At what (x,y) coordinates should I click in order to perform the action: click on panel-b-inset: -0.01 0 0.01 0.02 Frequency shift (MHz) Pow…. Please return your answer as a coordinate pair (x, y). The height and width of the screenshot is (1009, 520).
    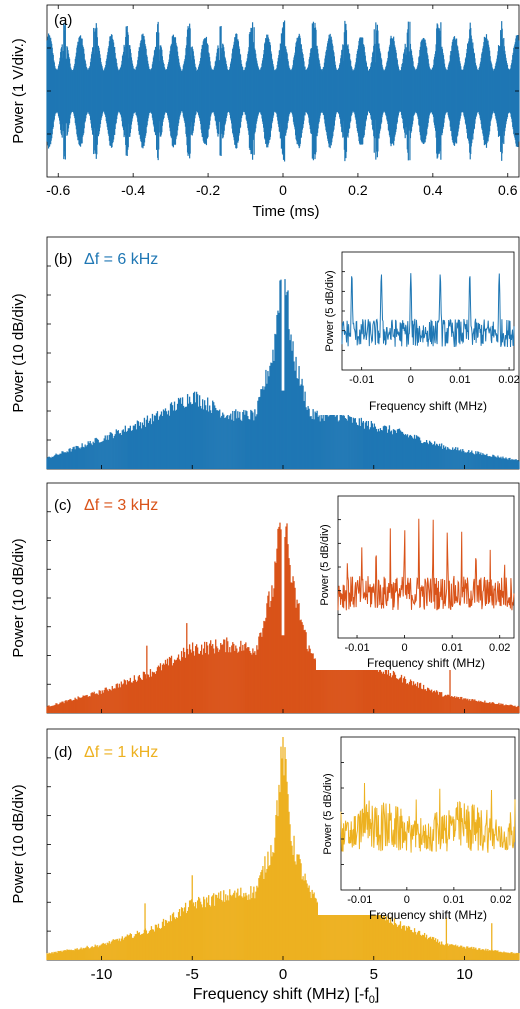
    Looking at the image, I should click on (419, 331).